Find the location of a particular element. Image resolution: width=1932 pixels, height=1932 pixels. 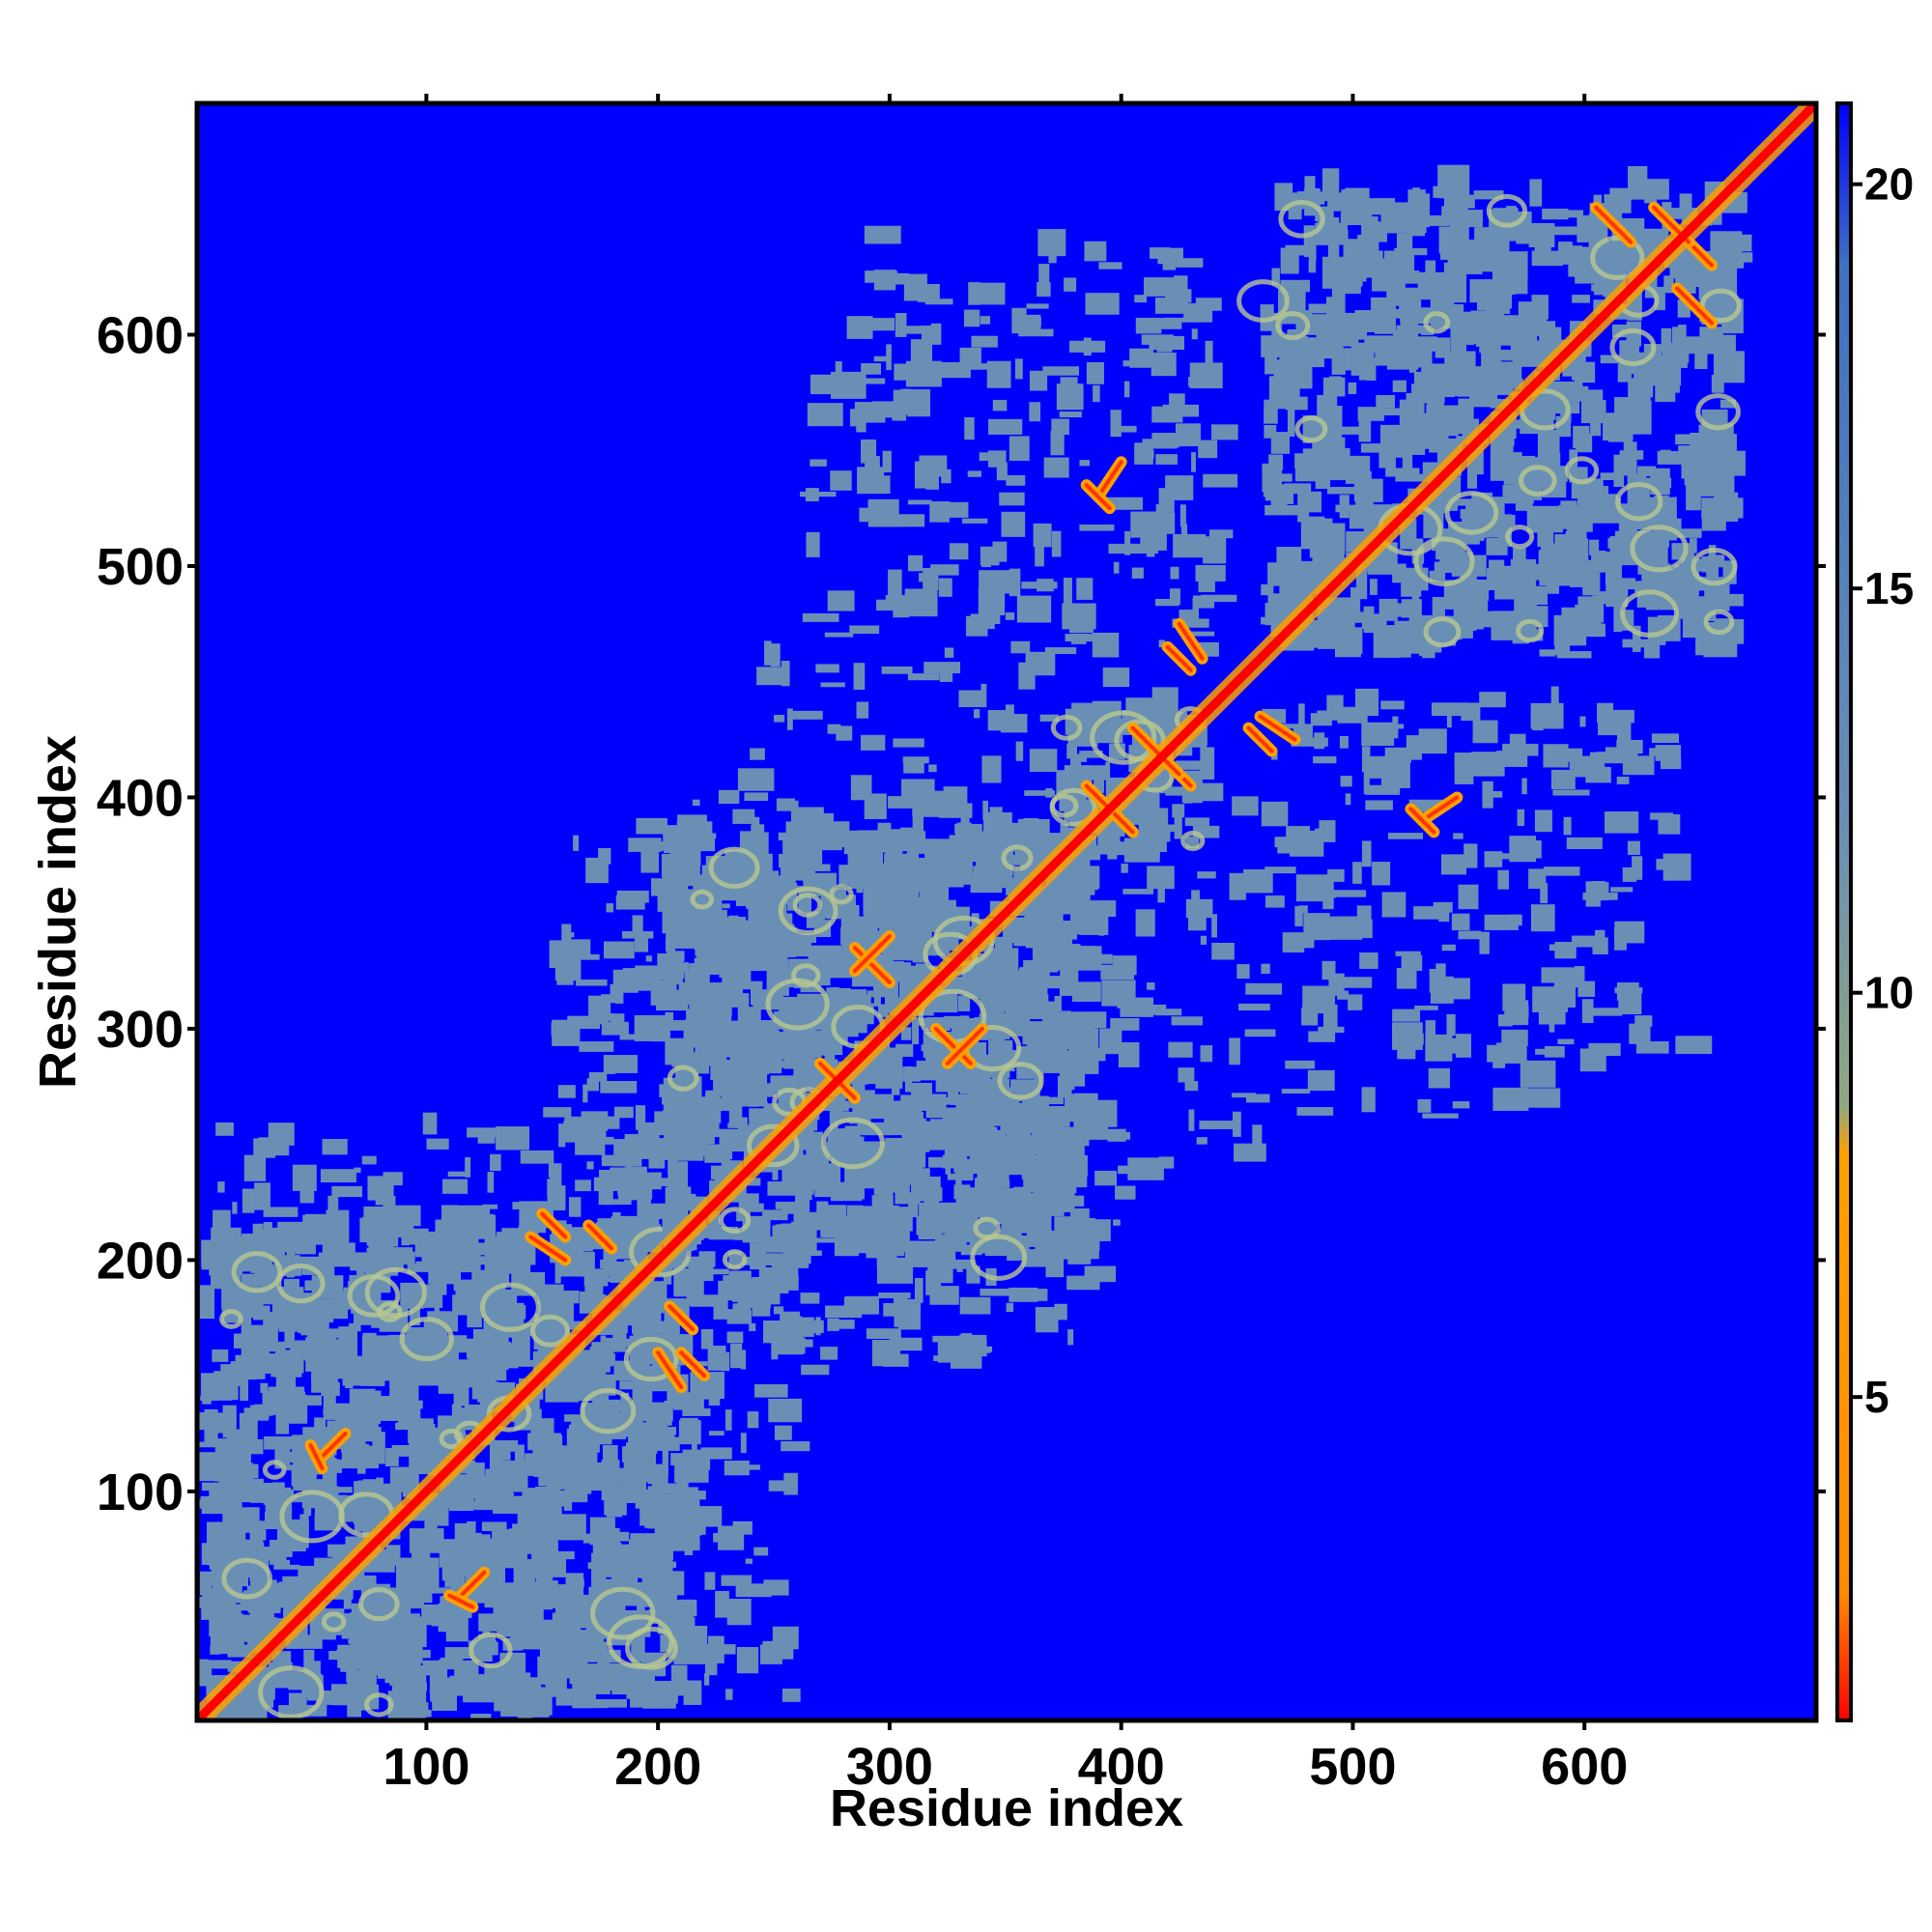

y-tick-label: 400 is located at coordinates (140, 798).